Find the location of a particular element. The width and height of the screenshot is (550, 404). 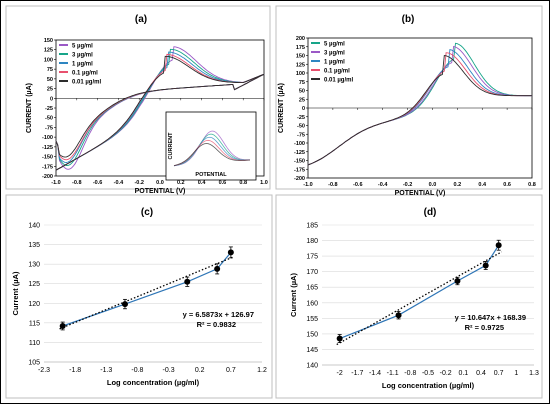

y-tick-label: 160 is located at coordinates (312, 303).